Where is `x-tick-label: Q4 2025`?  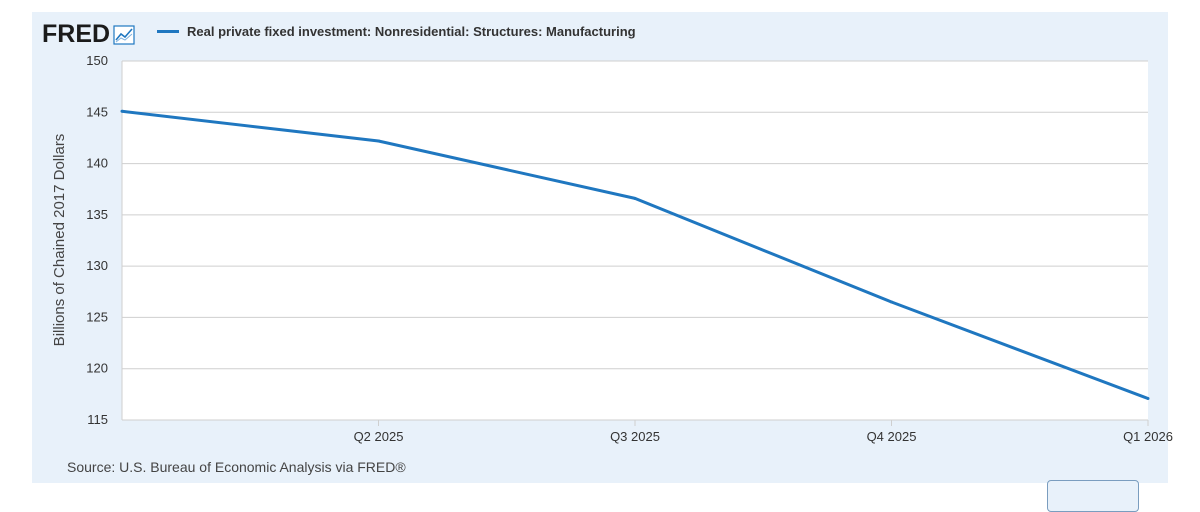
x-tick-label: Q4 2025 is located at coordinates (892, 436).